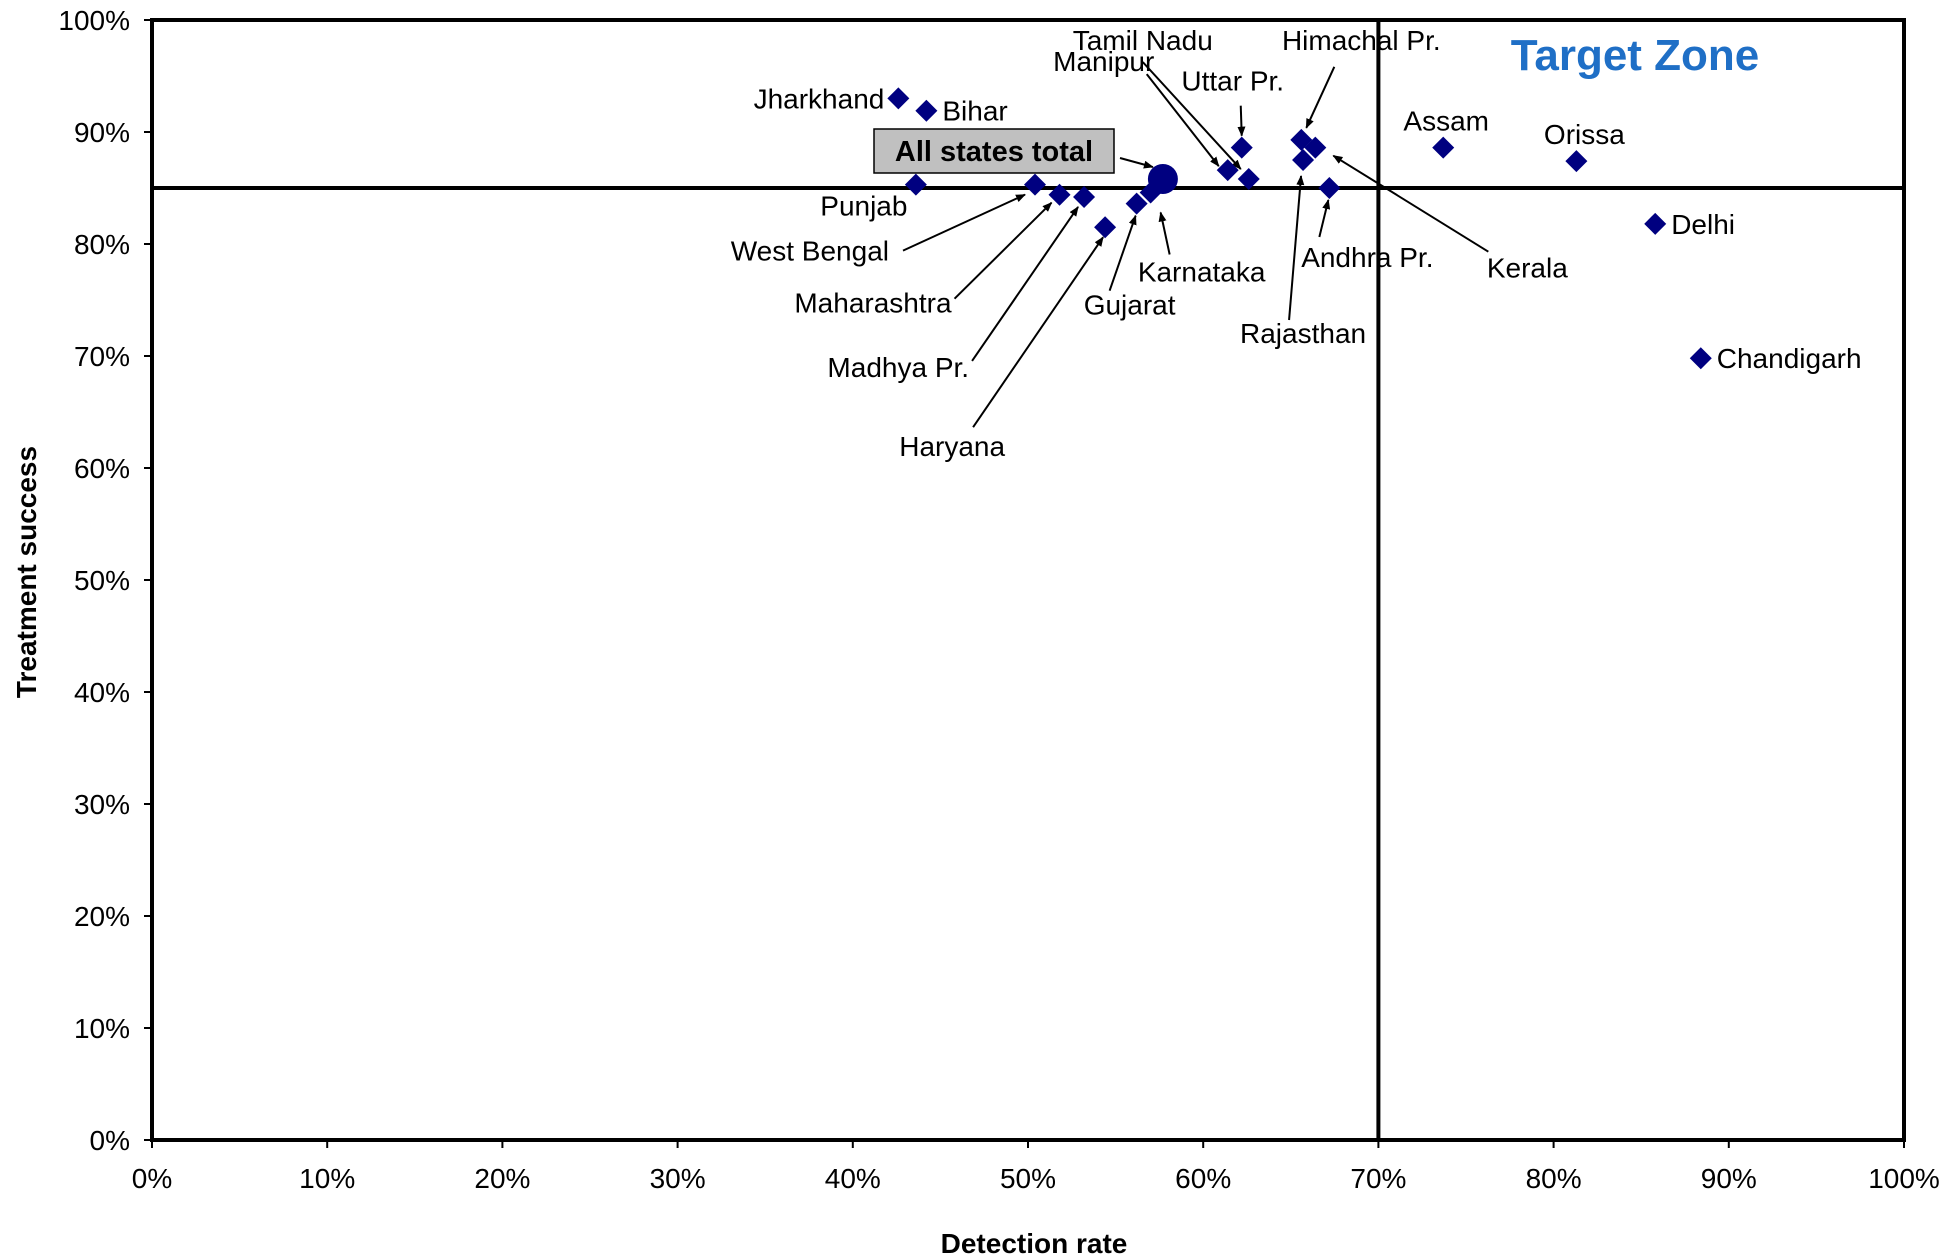 This screenshot has height=1259, width=1959. Describe the element at coordinates (1635, 55) in the screenshot. I see `target-zone-label: Target Zone` at that location.